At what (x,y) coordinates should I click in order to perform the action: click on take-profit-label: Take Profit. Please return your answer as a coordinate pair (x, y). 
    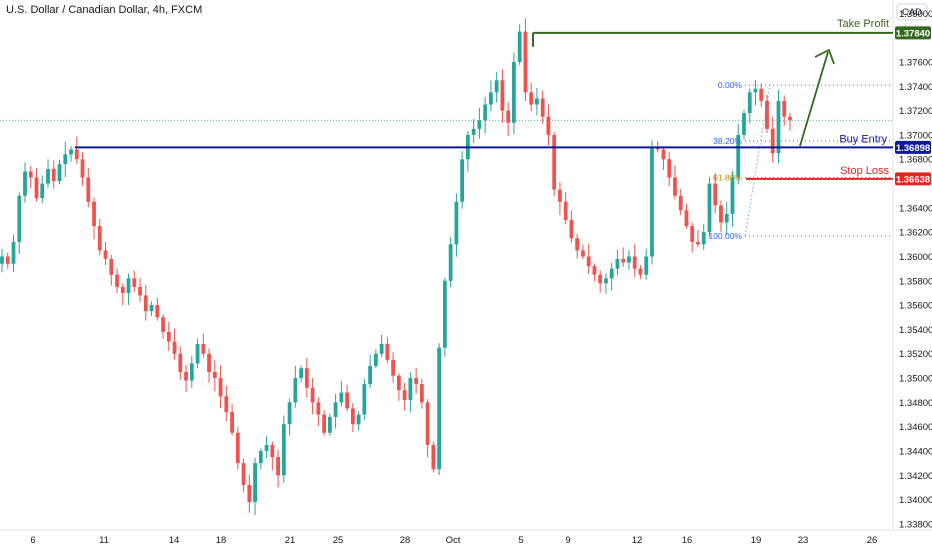
    Looking at the image, I should click on (863, 24).